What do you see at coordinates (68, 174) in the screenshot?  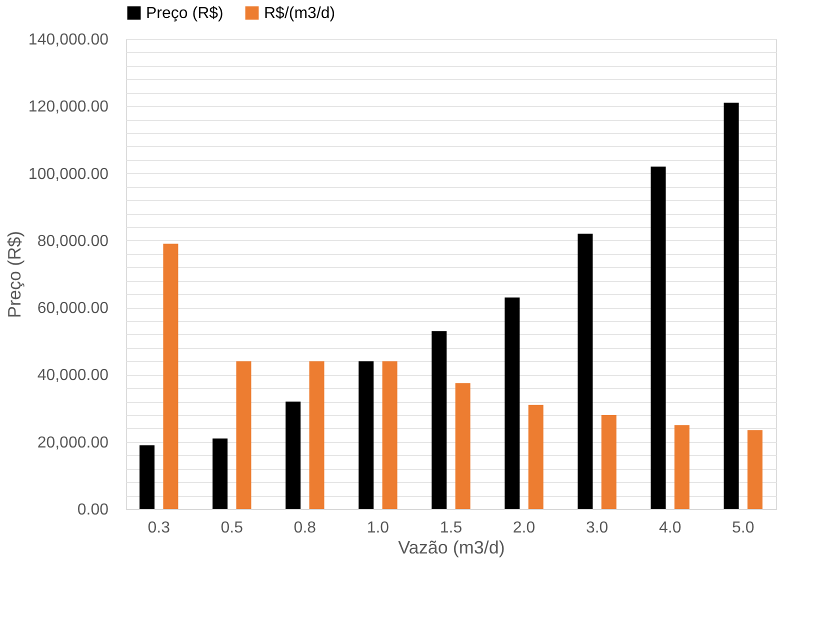 I see `y-tick-label: 100,000.00` at bounding box center [68, 174].